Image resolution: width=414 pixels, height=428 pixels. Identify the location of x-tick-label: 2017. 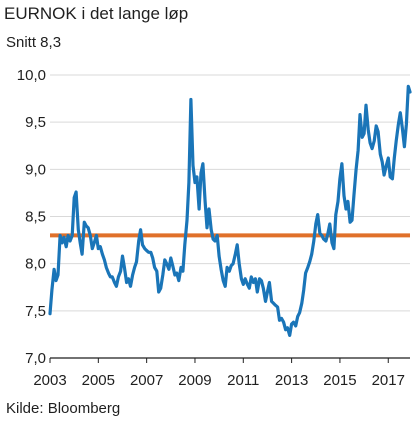
(388, 380).